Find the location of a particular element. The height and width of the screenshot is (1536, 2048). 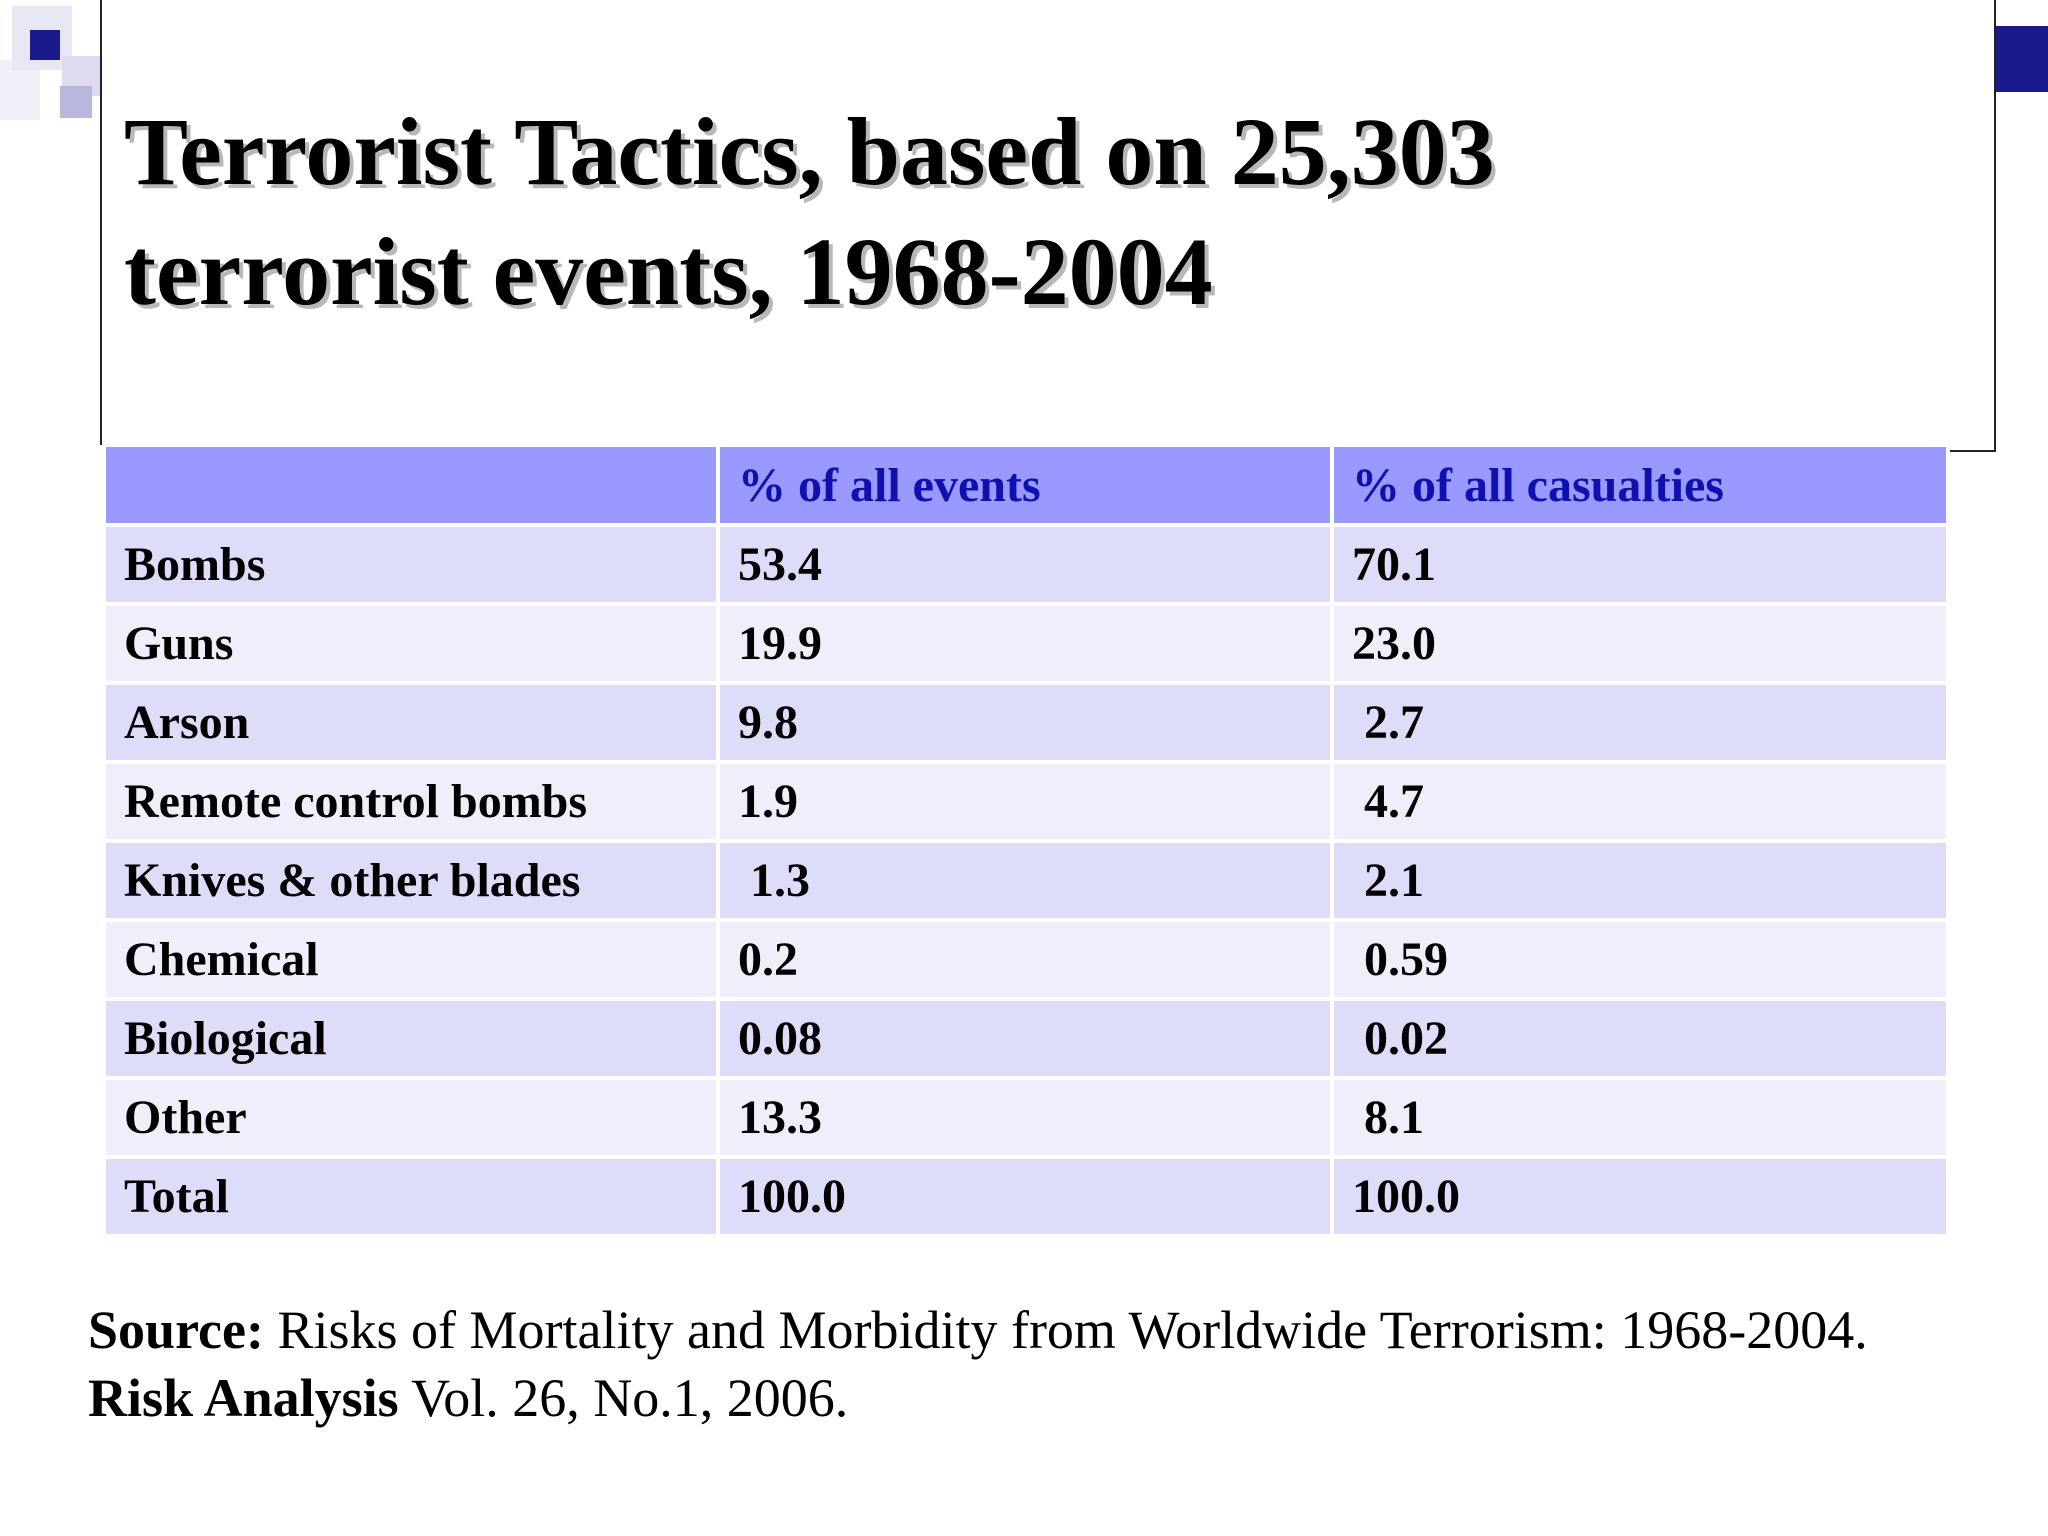

events-cell: 100.0 is located at coordinates (1025, 1196).